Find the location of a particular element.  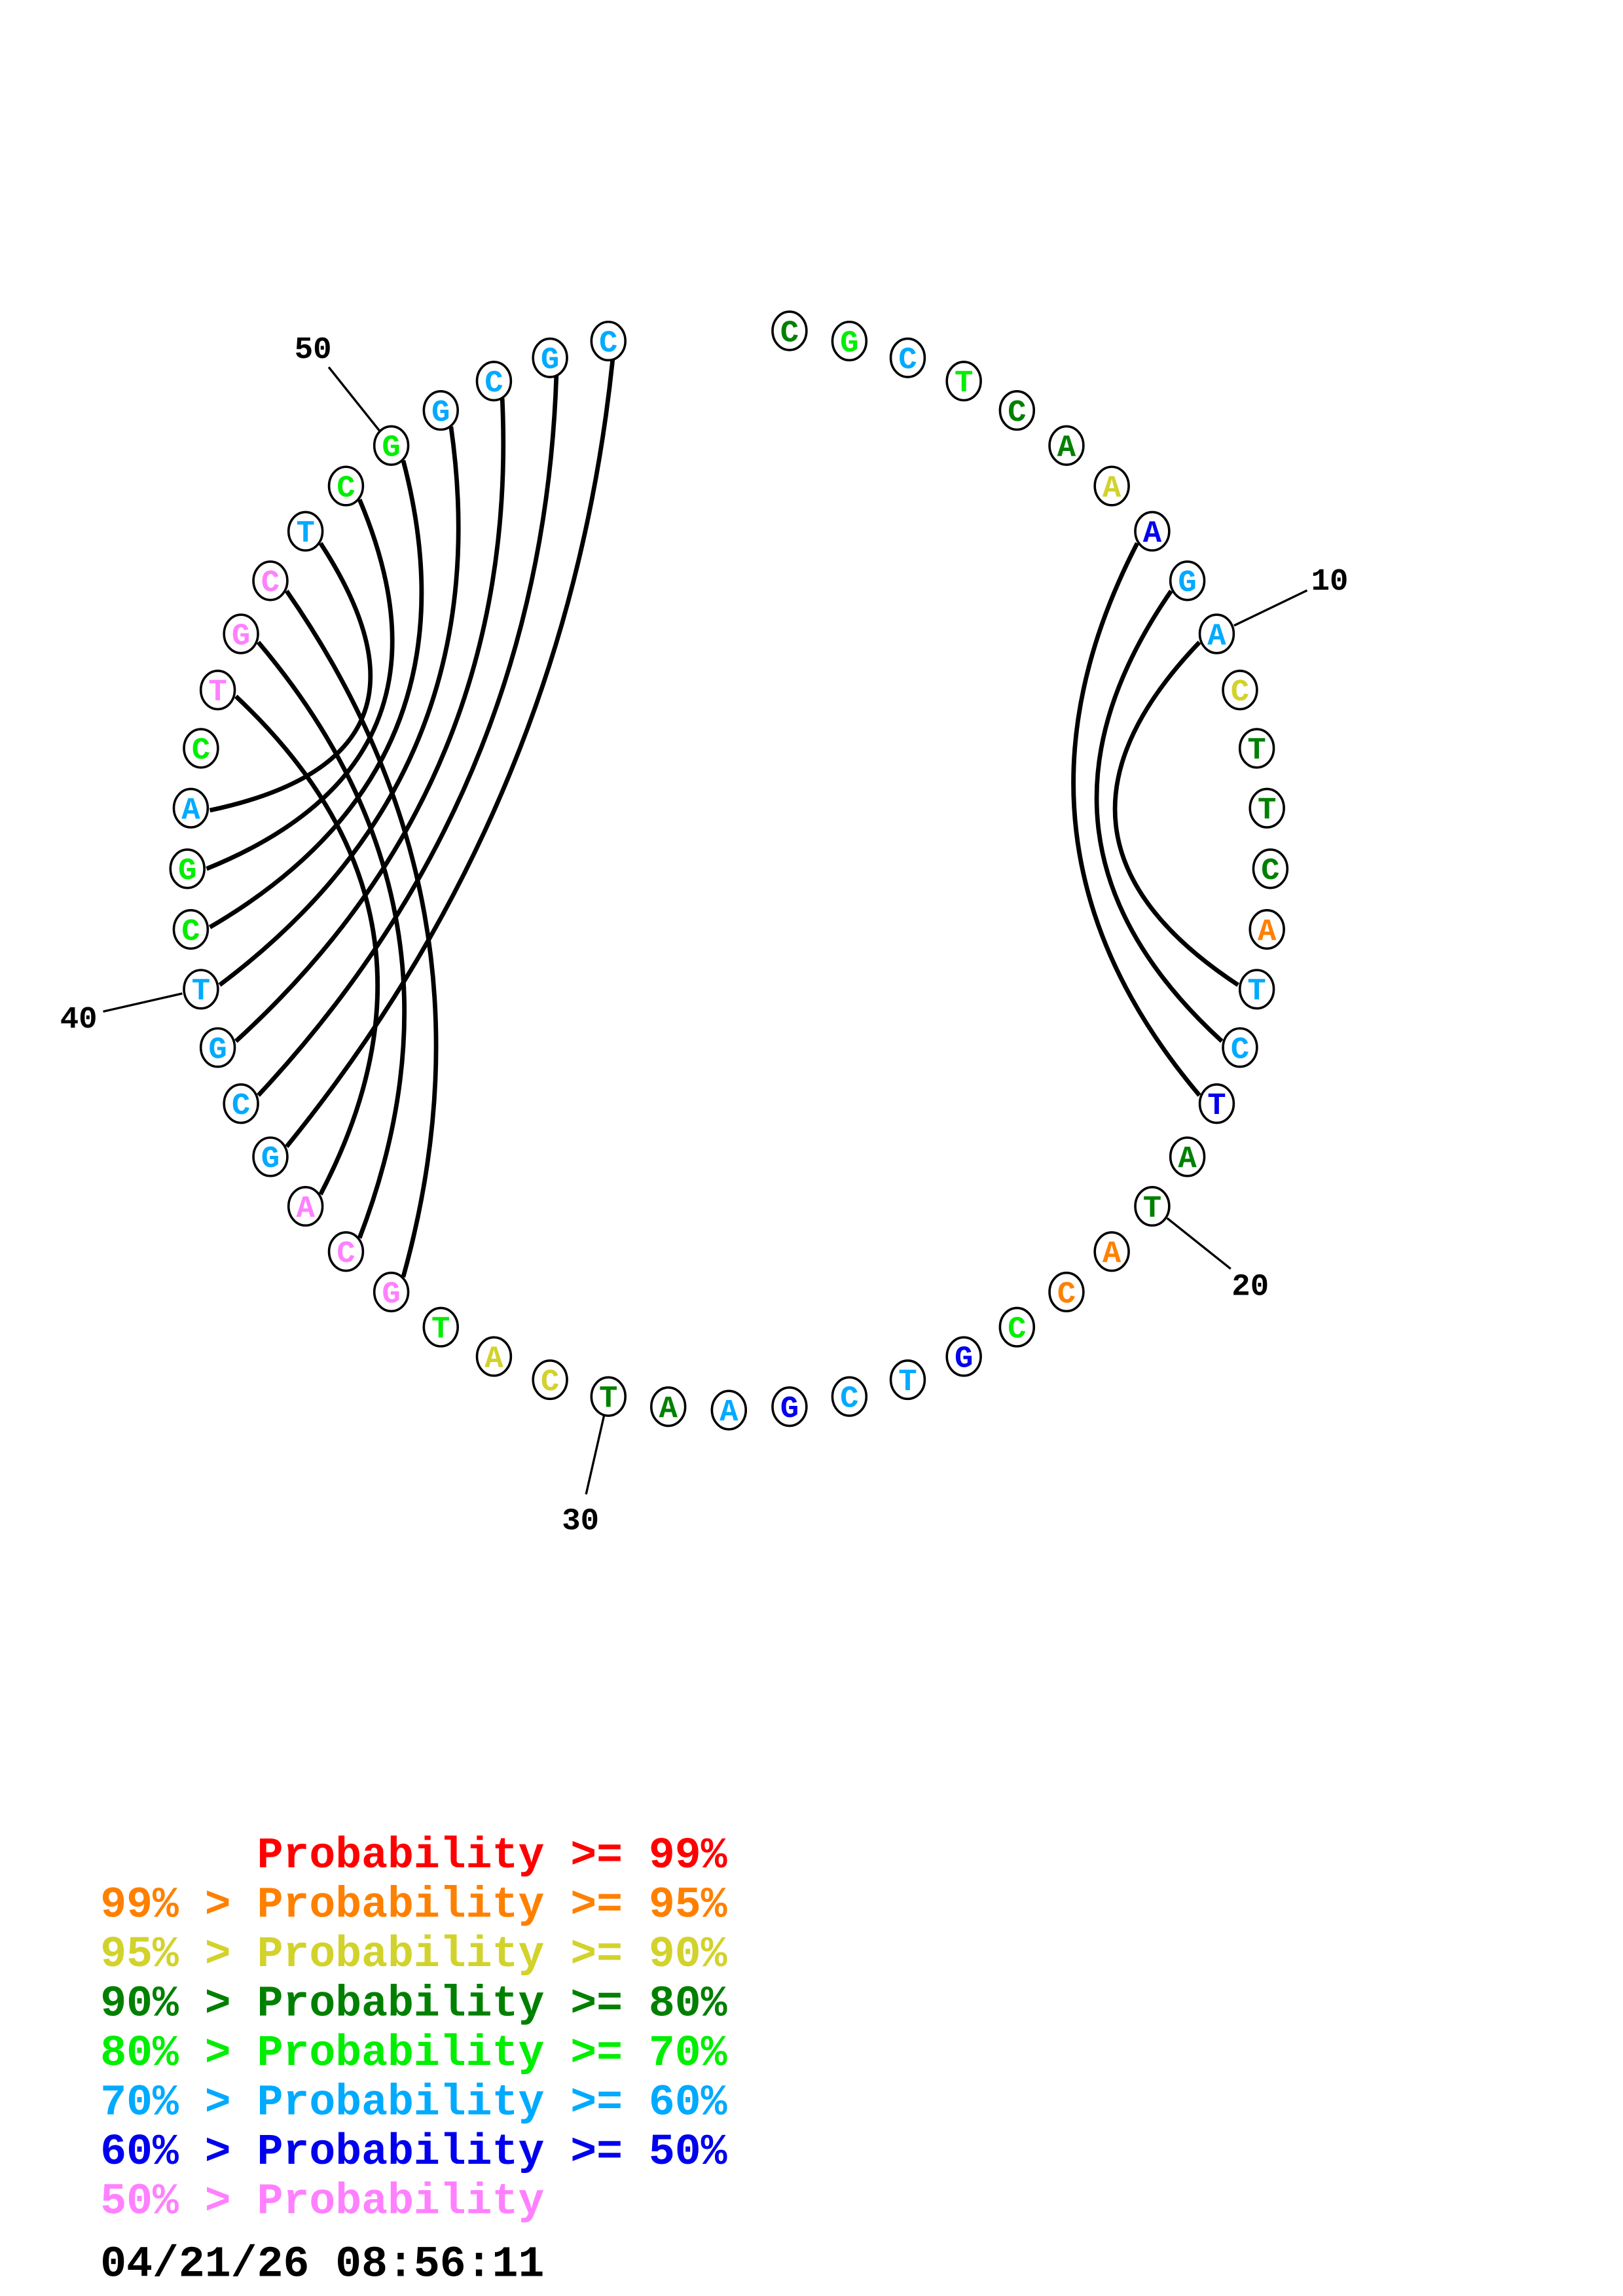

legend-entry: 50% > Probability is located at coordinates (322, 2202).